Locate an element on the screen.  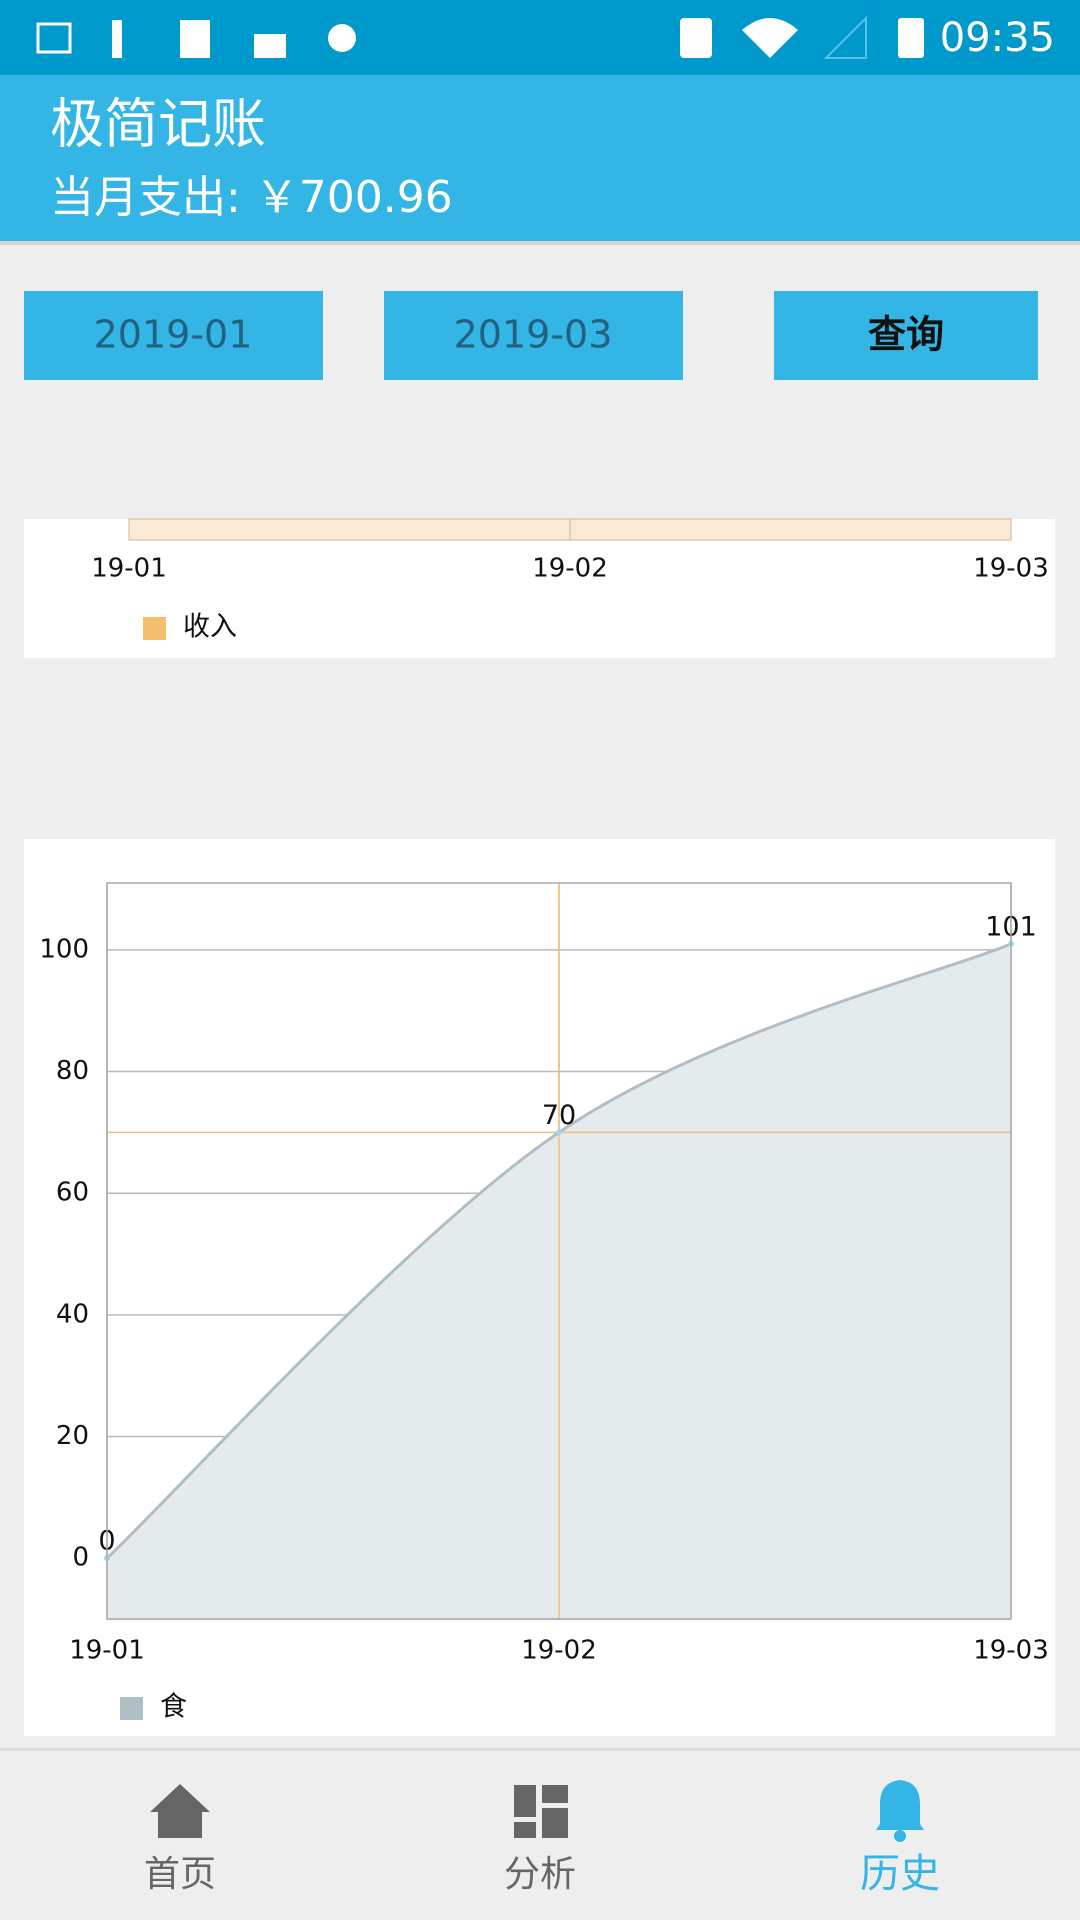
y-tick-label: 0 is located at coordinates (80, 1558).